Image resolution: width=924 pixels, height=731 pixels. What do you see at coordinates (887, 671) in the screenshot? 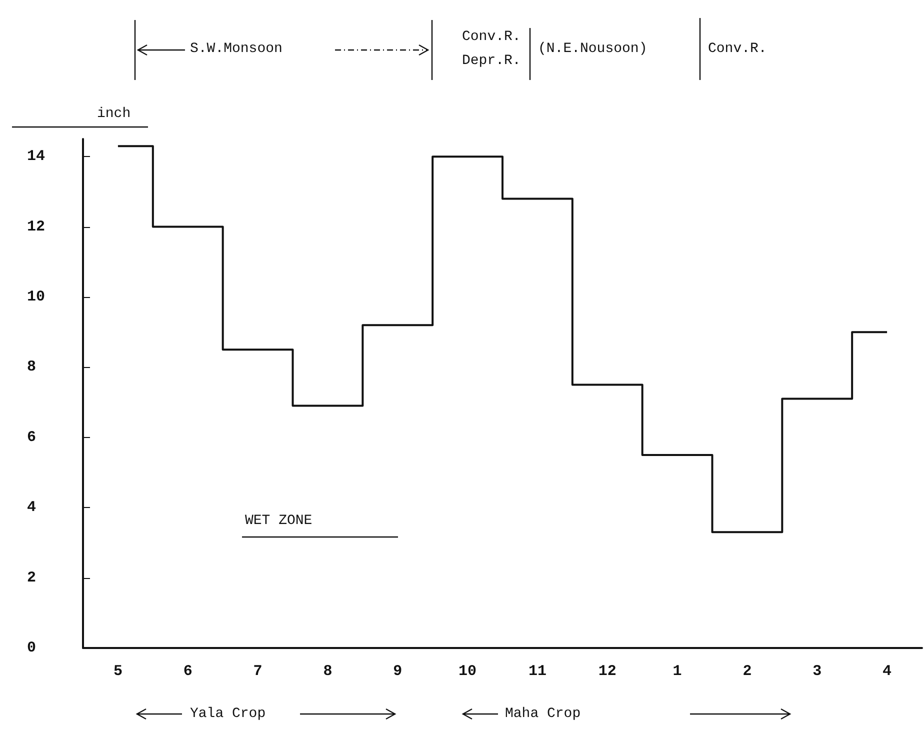
I see `x-tick-label: 4` at bounding box center [887, 671].